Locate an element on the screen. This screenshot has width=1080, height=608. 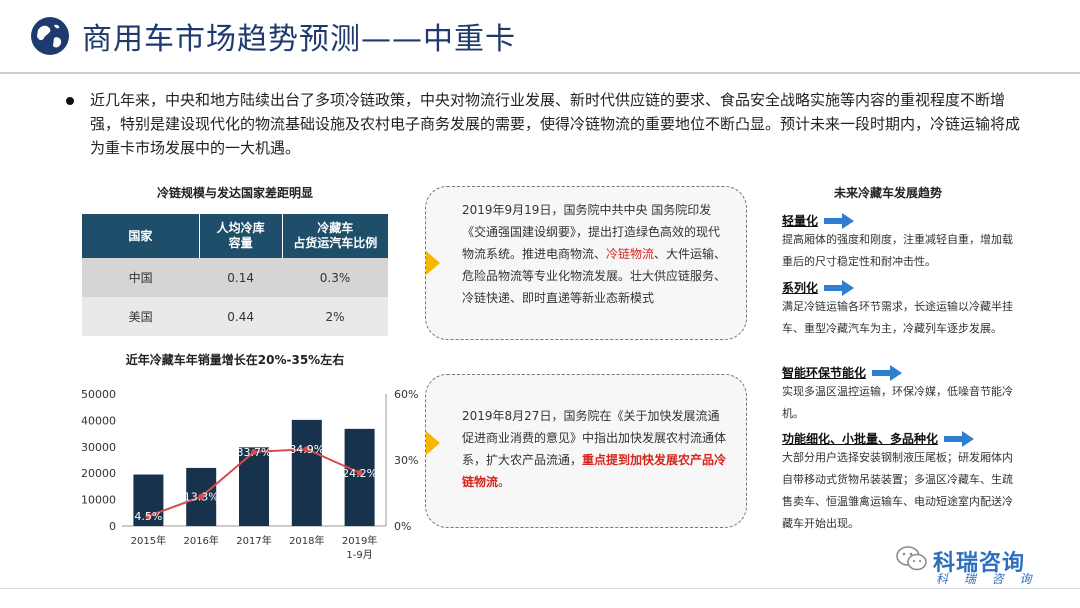
y-tick-label: 50000 is located at coordinates (98, 394).